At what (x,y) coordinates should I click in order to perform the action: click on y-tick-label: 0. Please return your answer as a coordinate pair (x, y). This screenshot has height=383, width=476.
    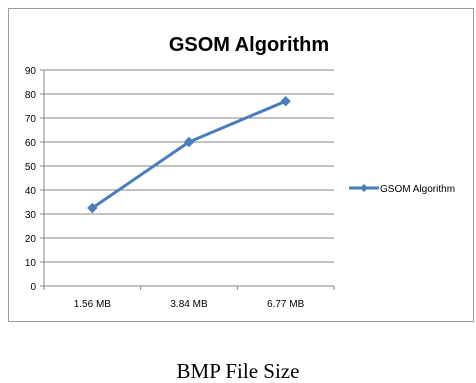
    Looking at the image, I should click on (33, 287).